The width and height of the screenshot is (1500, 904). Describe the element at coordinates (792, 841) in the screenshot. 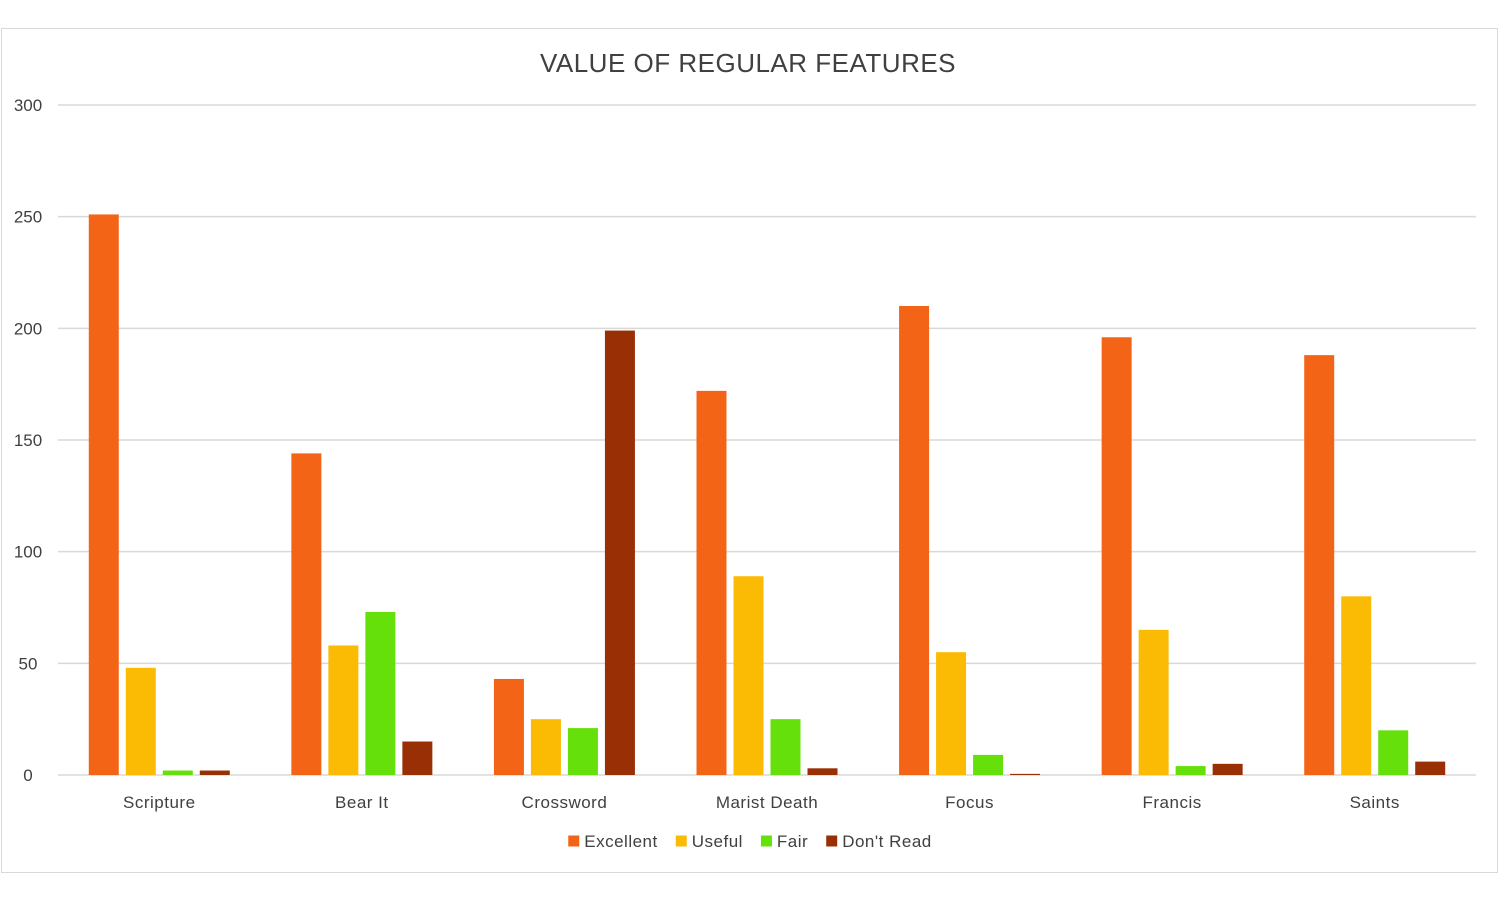

I see `legend-label: Fair` at that location.